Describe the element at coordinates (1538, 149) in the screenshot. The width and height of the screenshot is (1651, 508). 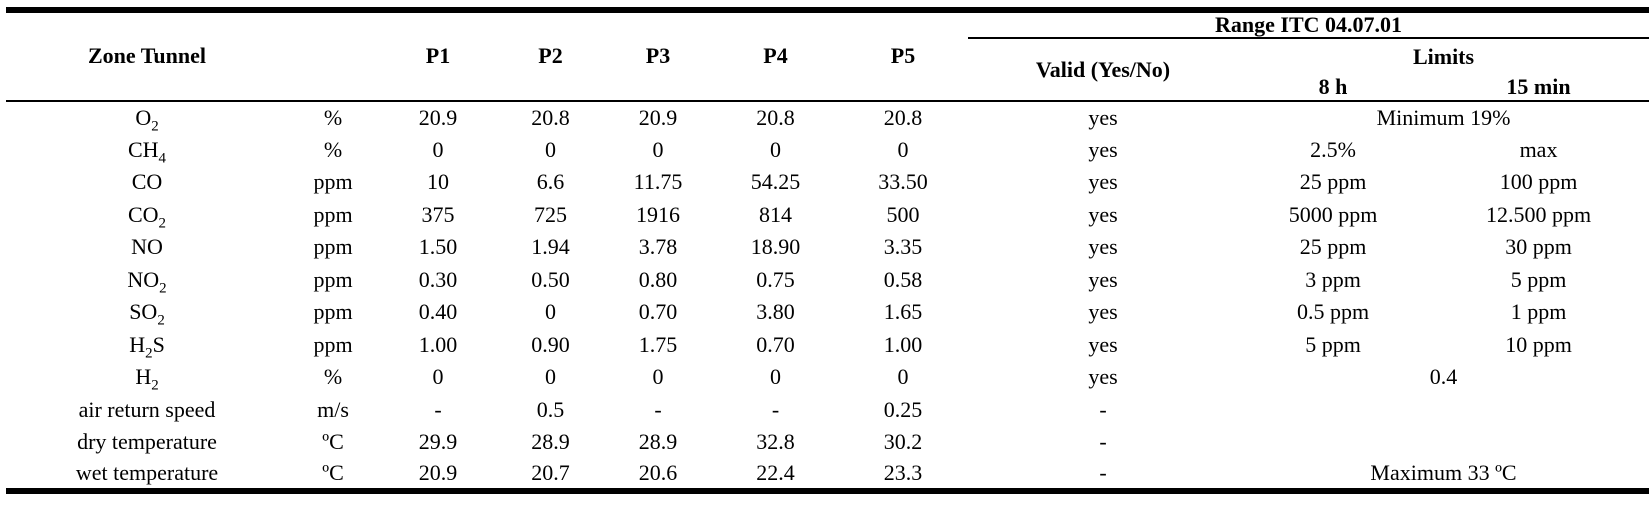
I see `limit-15min-value: max` at that location.